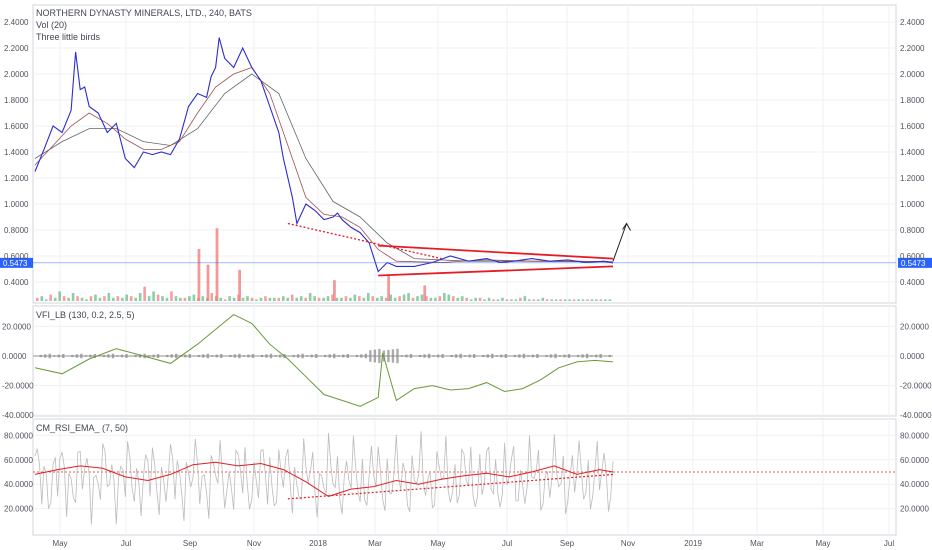 The image size is (932, 550). Describe the element at coordinates (18, 484) in the screenshot. I see `rsi-tick-left: 40.0000` at that location.